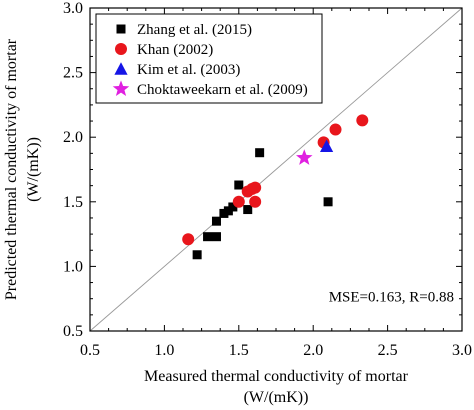 The image size is (474, 410). Describe the element at coordinates (73, 137) in the screenshot. I see `y-tick-label: 2.0` at that location.